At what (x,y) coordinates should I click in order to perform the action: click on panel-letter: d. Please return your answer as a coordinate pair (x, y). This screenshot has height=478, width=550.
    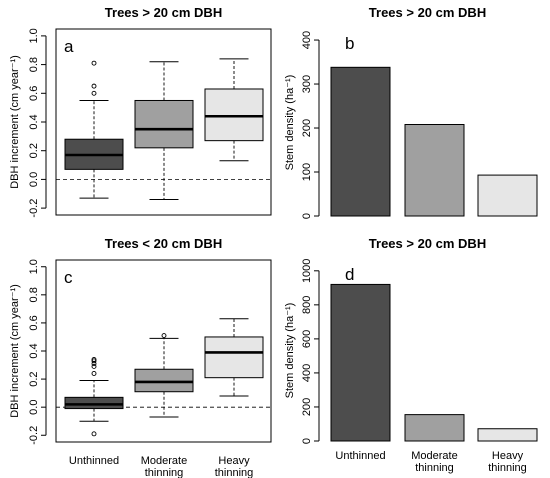
    Looking at the image, I should click on (349, 274).